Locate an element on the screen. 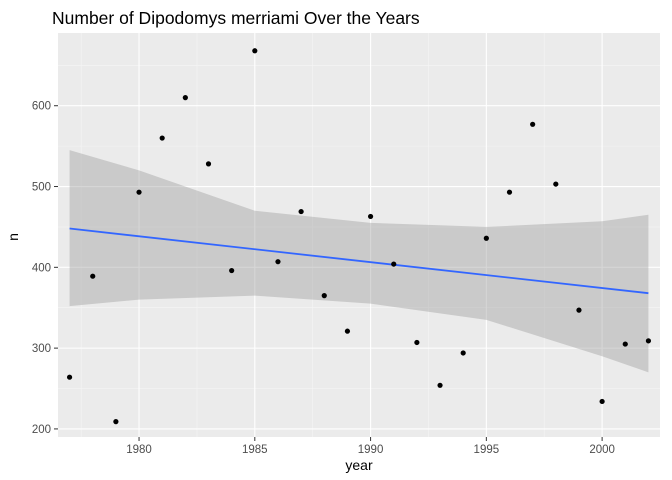  y-tick-label: 400 is located at coordinates (41, 268).